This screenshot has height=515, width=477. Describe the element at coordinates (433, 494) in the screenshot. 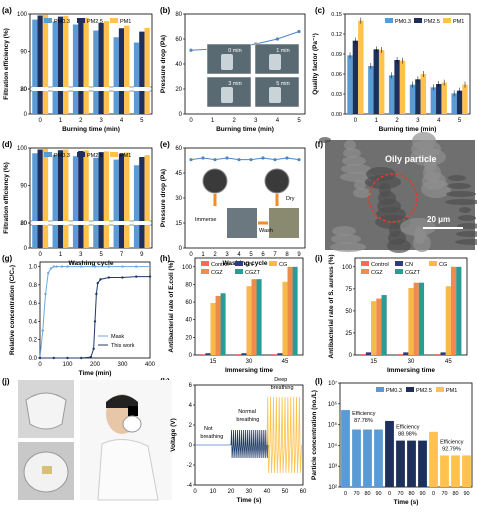

I see `l-xtick-label: 0` at that location.